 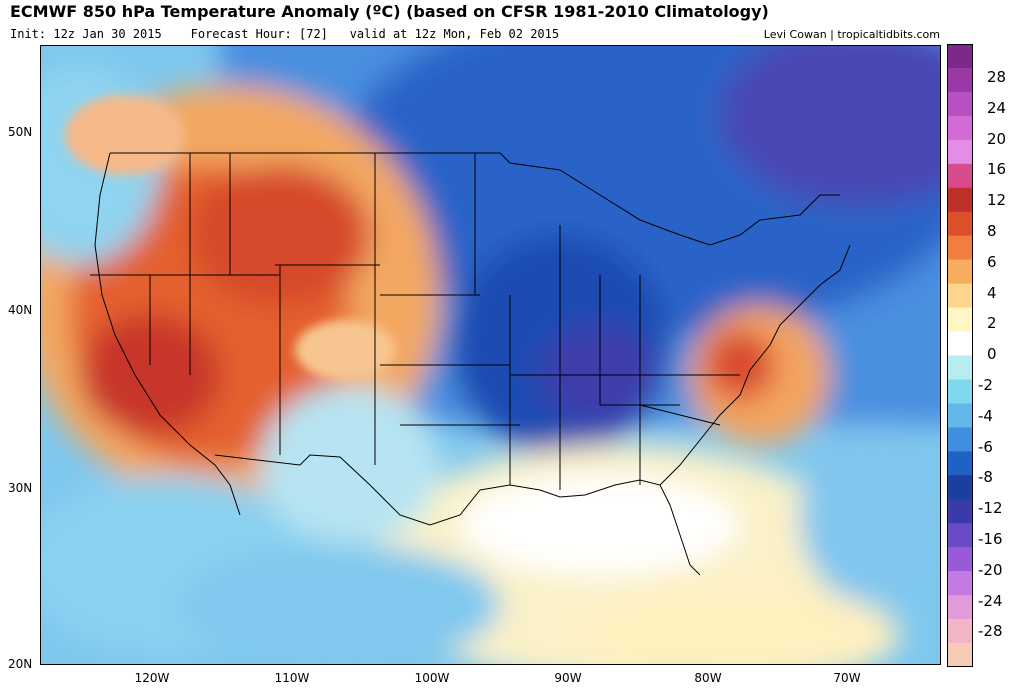 What do you see at coordinates (454, 34) in the screenshot?
I see `valid-time: valid at 12z Mon, Feb 02 2015` at bounding box center [454, 34].